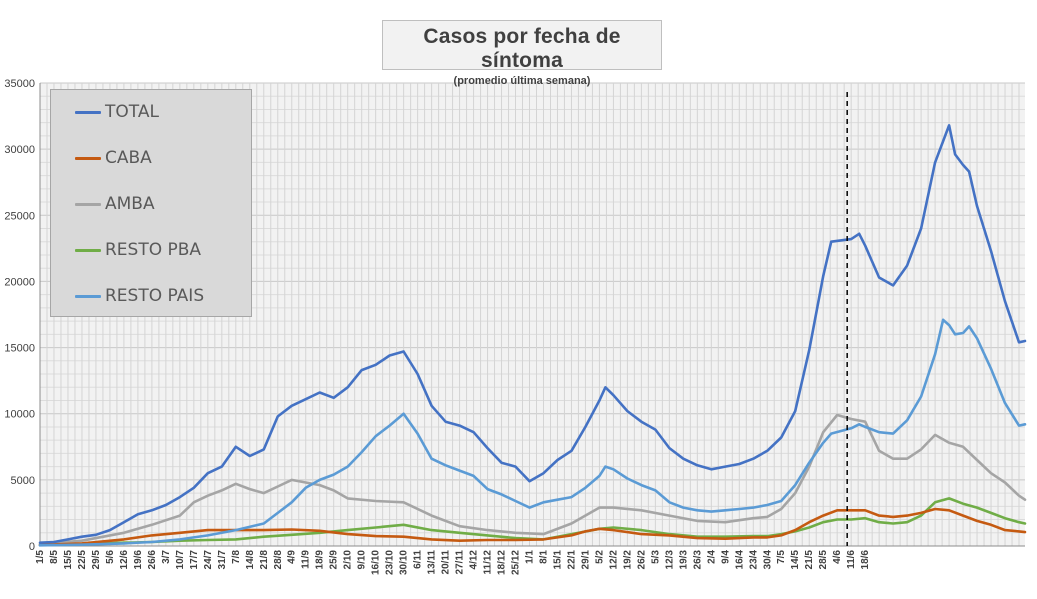 The height and width of the screenshot is (599, 1037). I want to click on y-tick-label: 0, so click(32, 547).